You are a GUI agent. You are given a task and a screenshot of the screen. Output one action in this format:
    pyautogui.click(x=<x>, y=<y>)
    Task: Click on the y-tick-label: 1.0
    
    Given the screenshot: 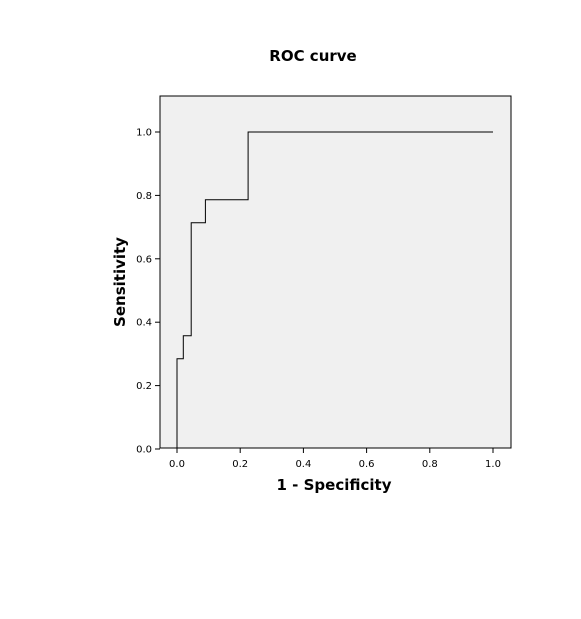 What is the action you would take?
    pyautogui.click(x=144, y=133)
    